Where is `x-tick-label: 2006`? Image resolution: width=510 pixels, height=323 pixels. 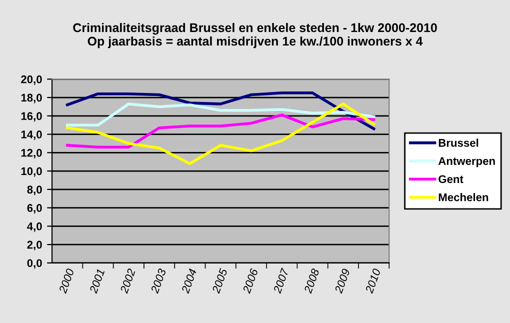
x-tick-label: 2006 is located at coordinates (250, 281).